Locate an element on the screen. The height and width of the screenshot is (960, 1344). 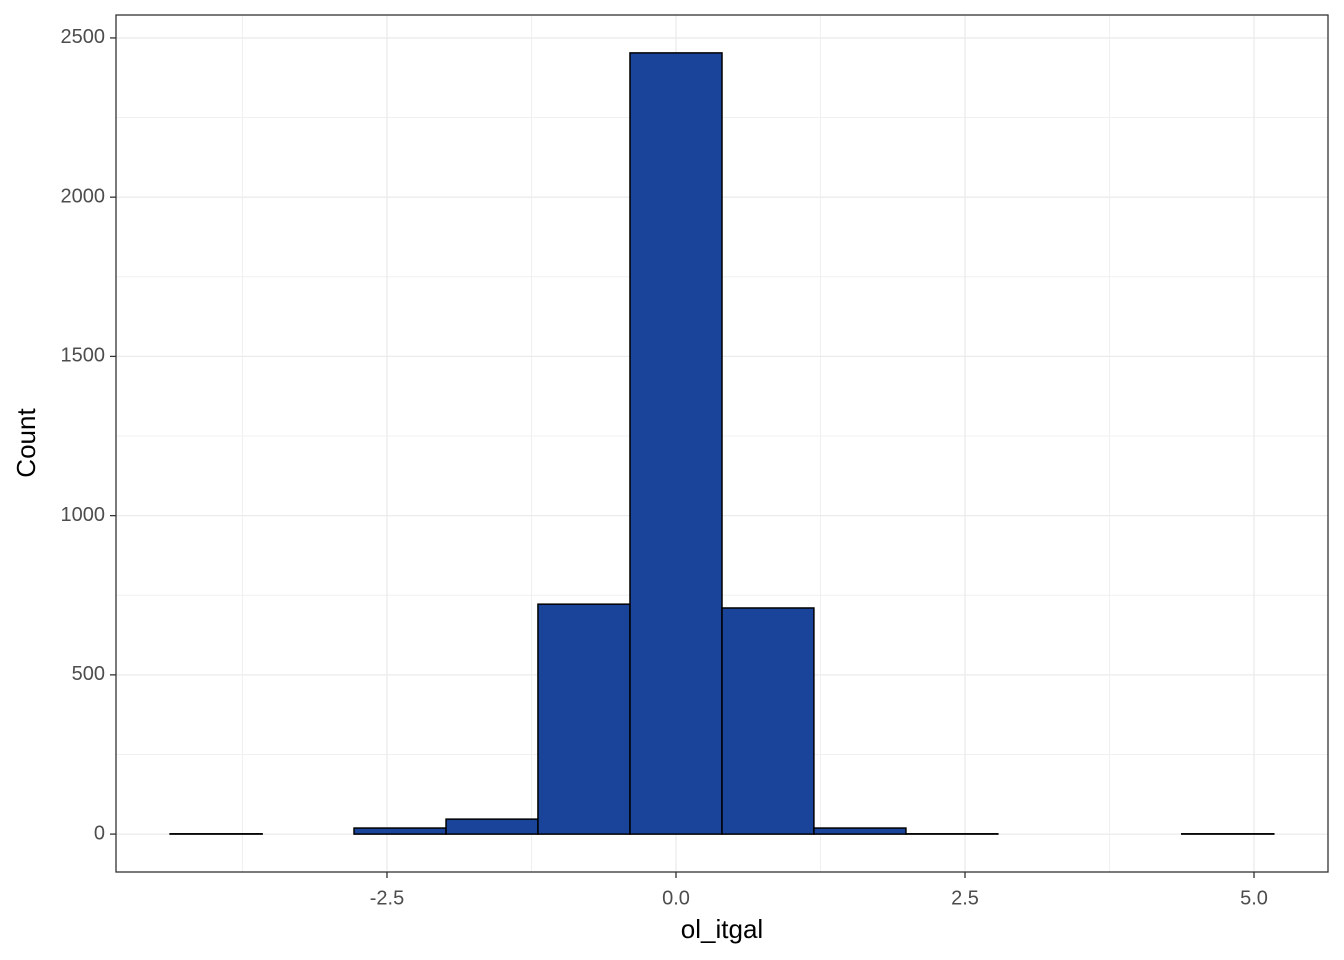
y-tick-label: 1500 is located at coordinates (83, 356).